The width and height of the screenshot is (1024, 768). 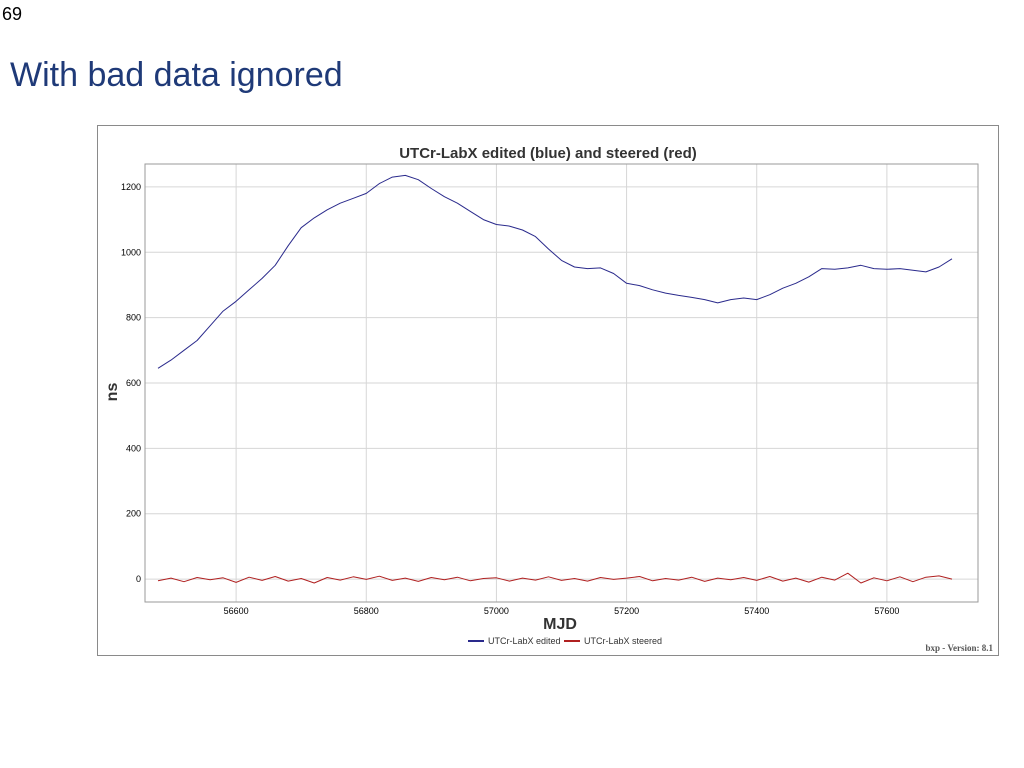 I want to click on legend: UTCr-LabX edited UTCr-LabX steered, so click(x=565, y=641).